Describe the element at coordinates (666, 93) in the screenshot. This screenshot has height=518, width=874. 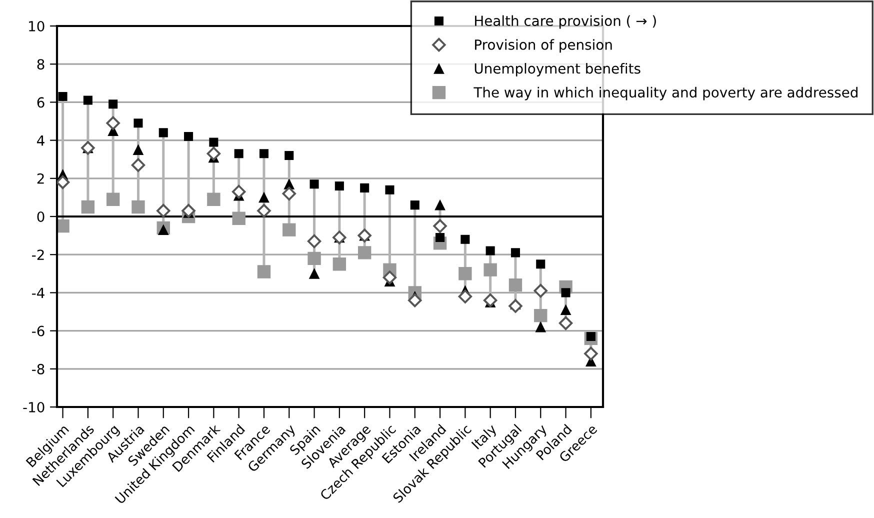
I see `legend-label: The way in which inequality and poverty are addressed` at that location.